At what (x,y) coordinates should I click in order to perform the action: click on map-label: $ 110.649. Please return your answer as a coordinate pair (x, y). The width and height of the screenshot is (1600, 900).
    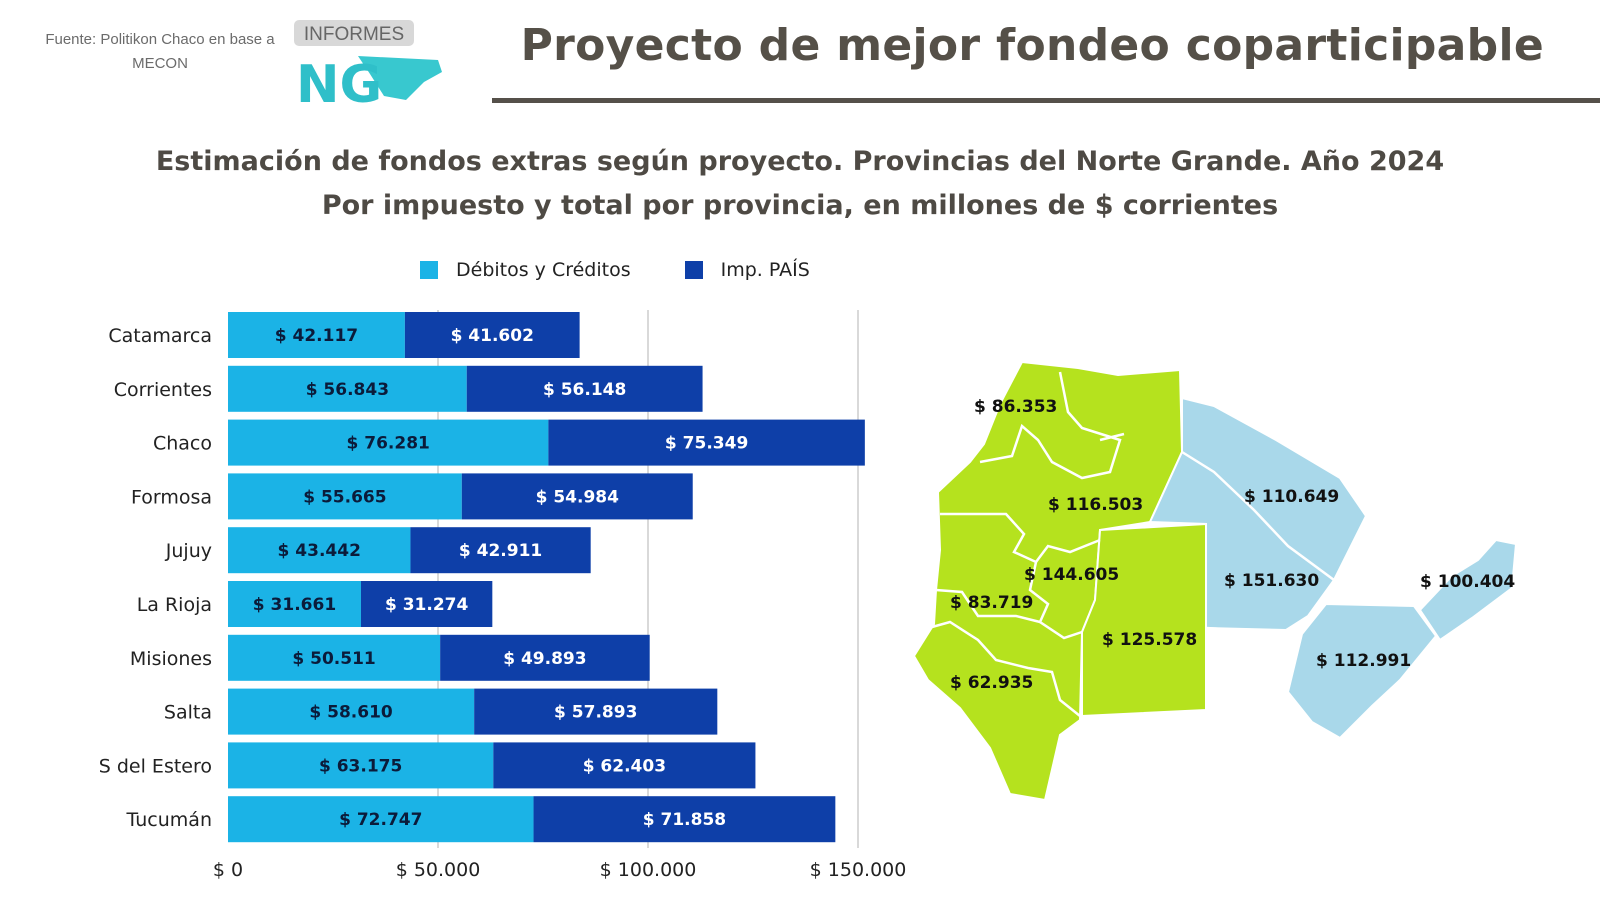
    Looking at the image, I should click on (1291, 497).